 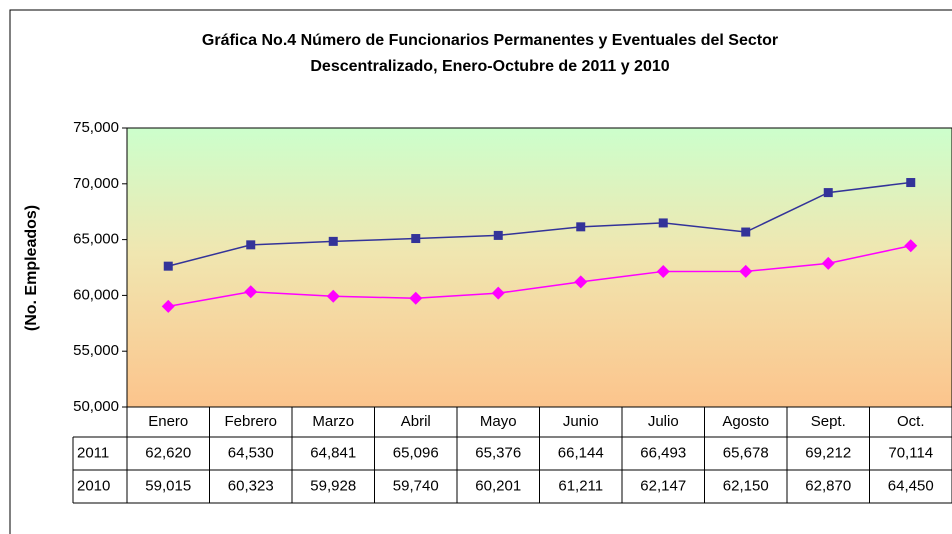 What do you see at coordinates (96, 239) in the screenshot?
I see `y-tick-label: 65,000` at bounding box center [96, 239].